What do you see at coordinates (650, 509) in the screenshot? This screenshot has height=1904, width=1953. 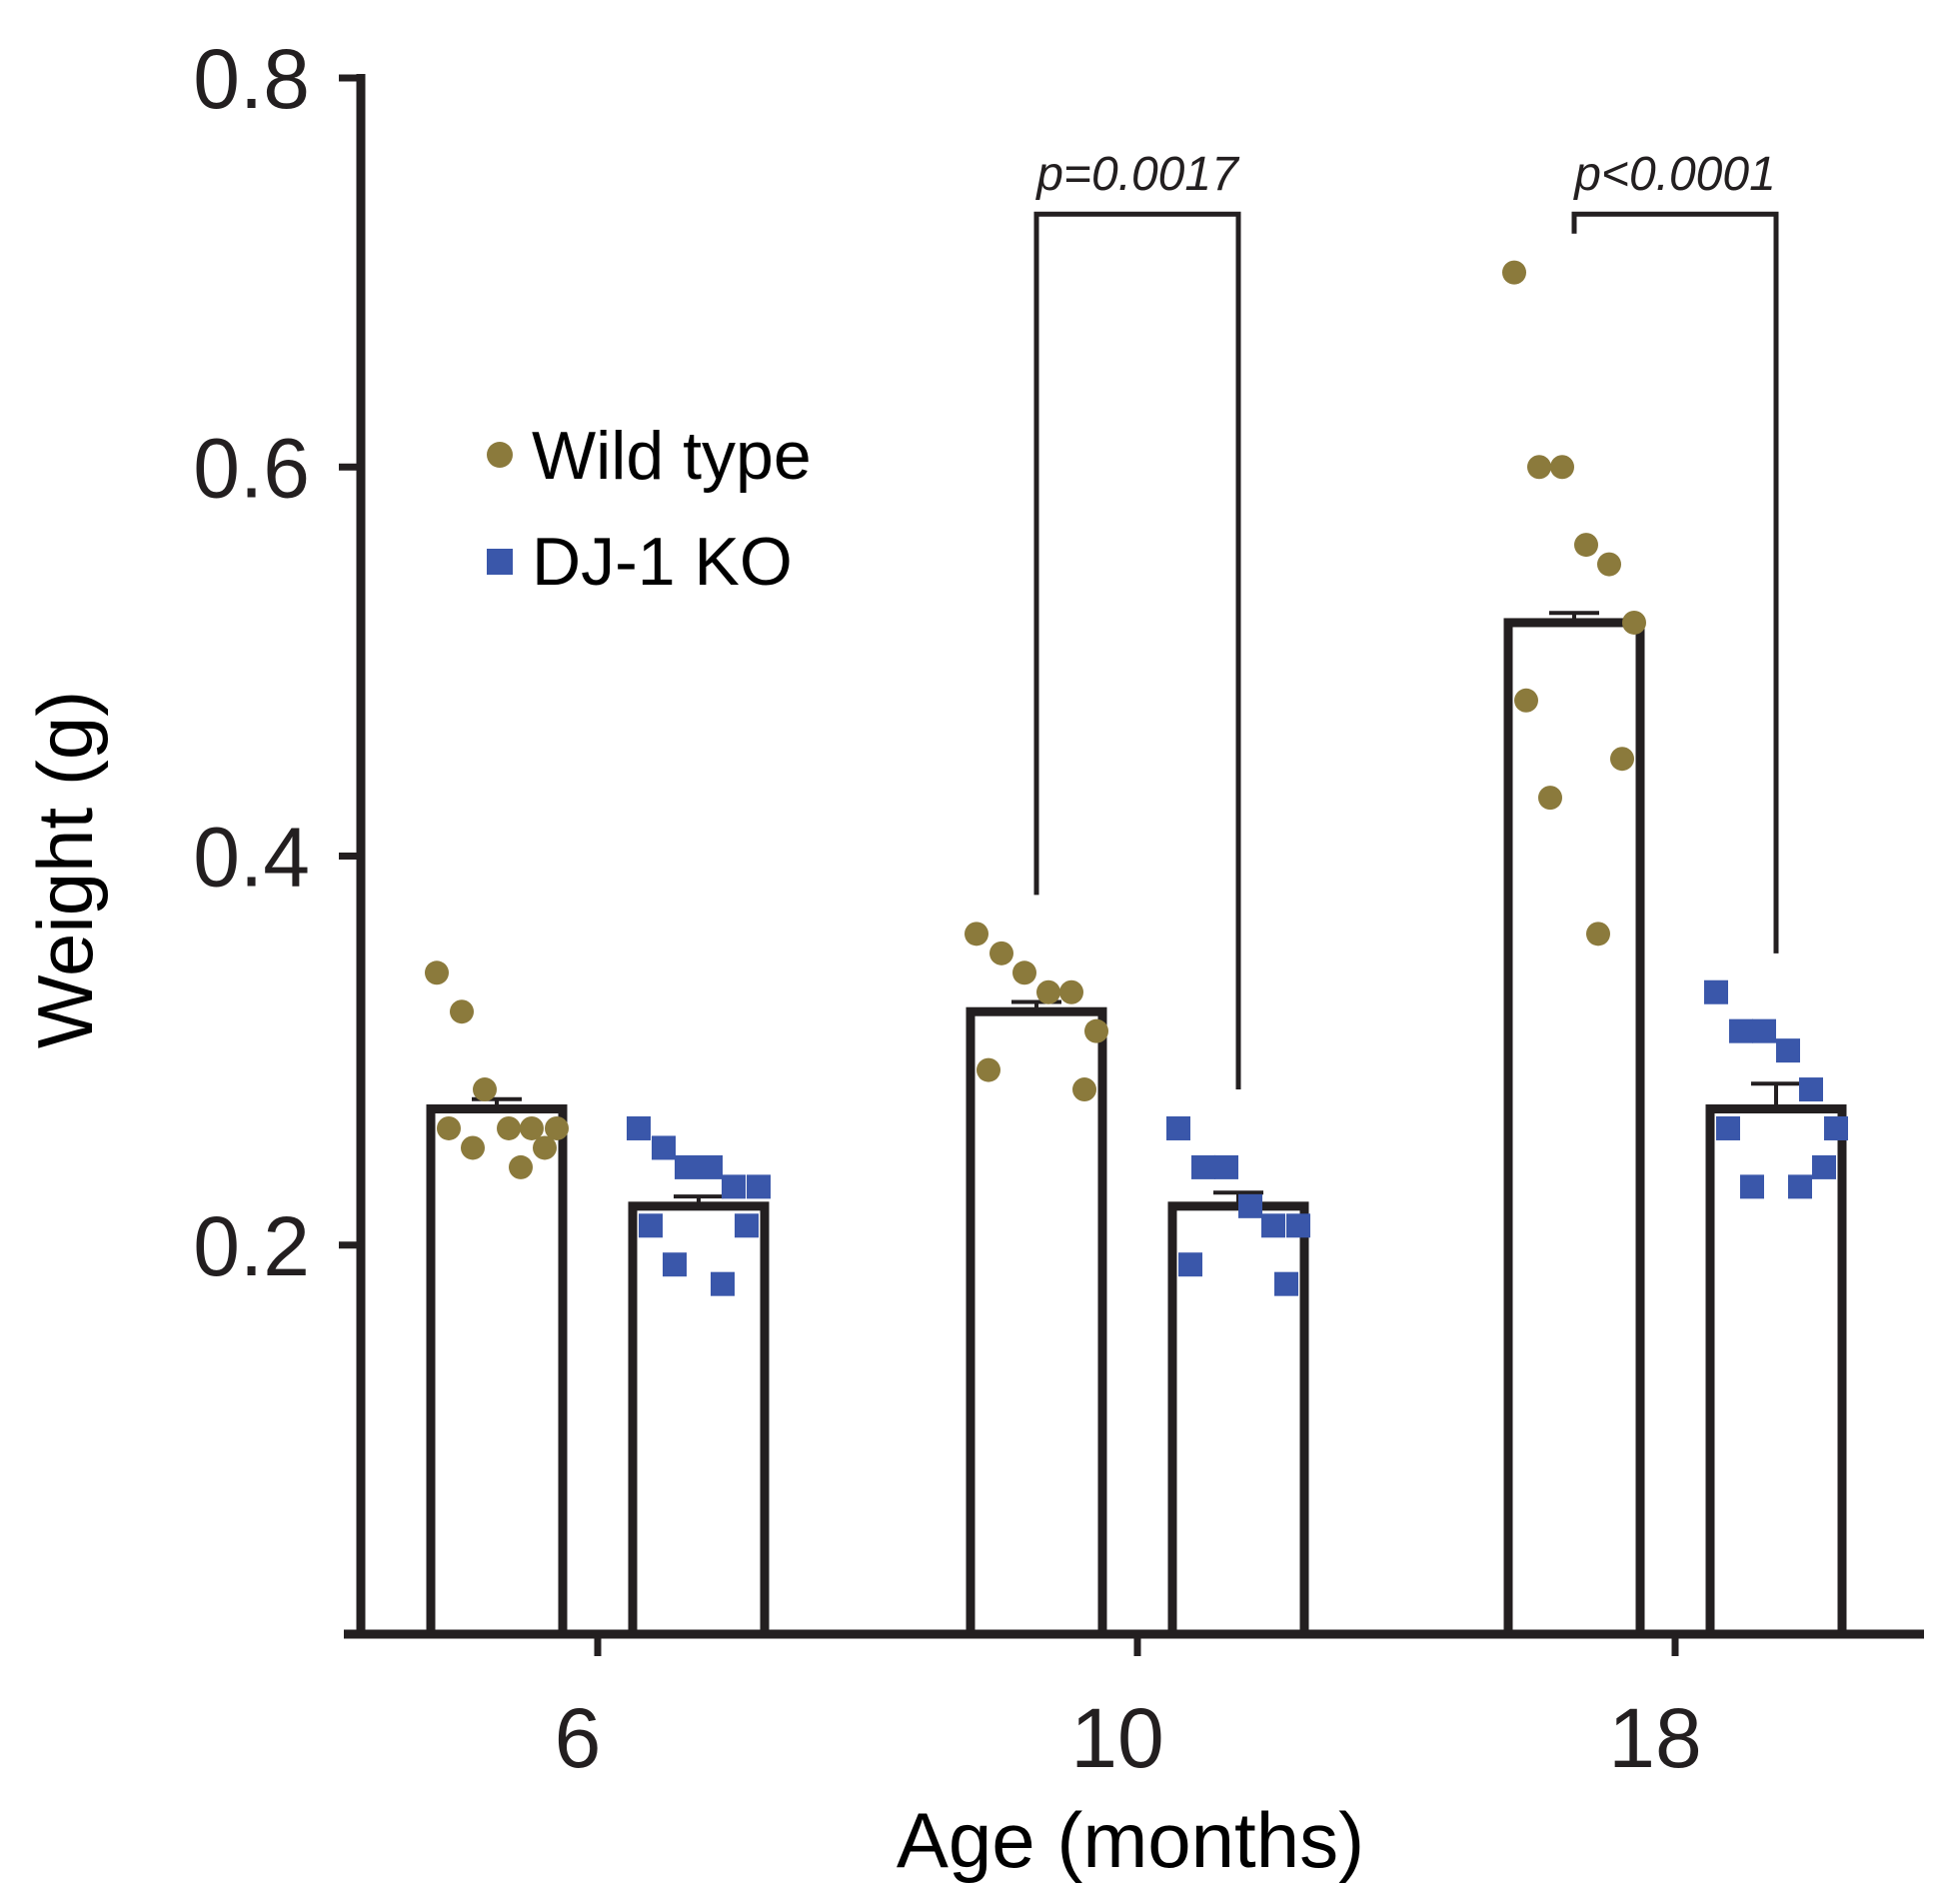 I see `legend: Wild type DJ-1 KO` at bounding box center [650, 509].